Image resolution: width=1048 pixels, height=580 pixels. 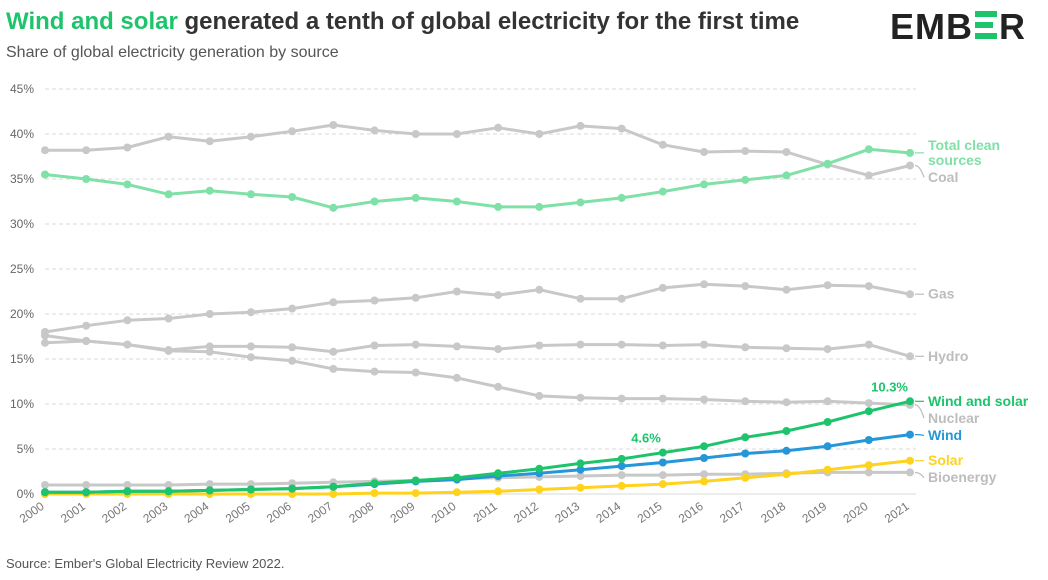 What do you see at coordinates (477, 348) in the screenshot?
I see `series-line-hydro` at bounding box center [477, 348].